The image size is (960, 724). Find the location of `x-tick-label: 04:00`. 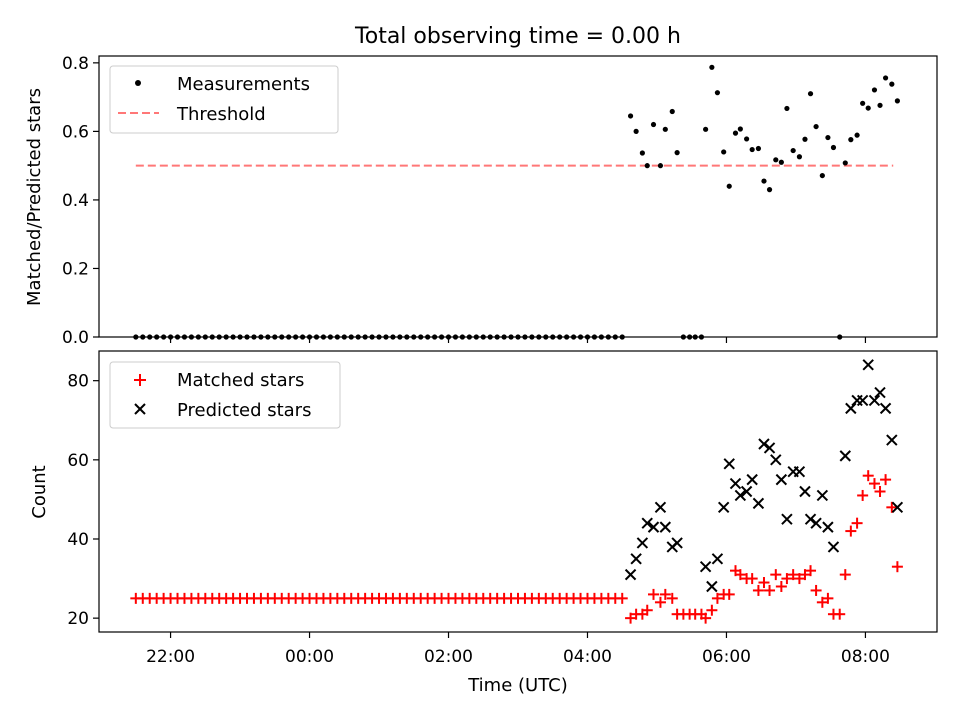

x-tick-label: 04:00 is located at coordinates (587, 657).